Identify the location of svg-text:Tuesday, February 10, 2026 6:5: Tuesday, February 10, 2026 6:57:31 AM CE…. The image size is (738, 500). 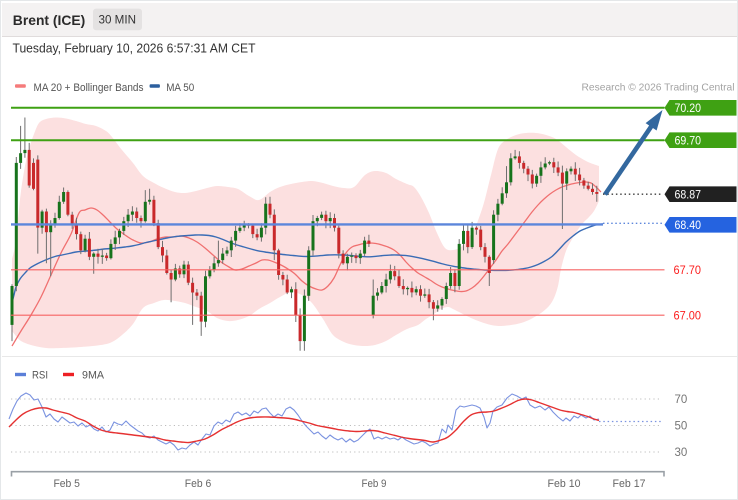
(134, 49).